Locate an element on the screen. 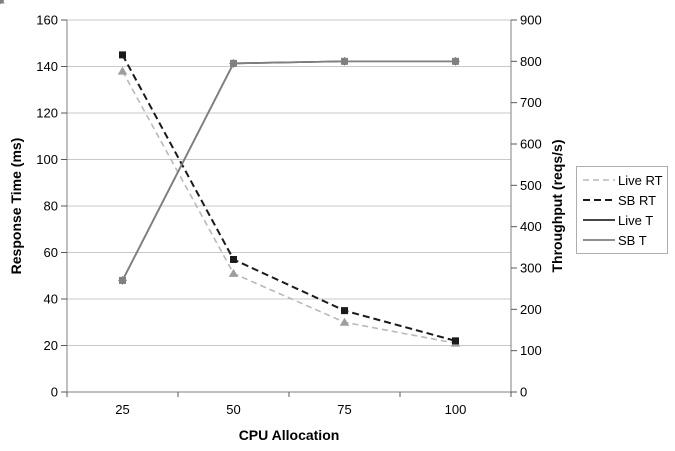 This screenshot has height=451, width=675. legend-label: SB RT is located at coordinates (637, 200).